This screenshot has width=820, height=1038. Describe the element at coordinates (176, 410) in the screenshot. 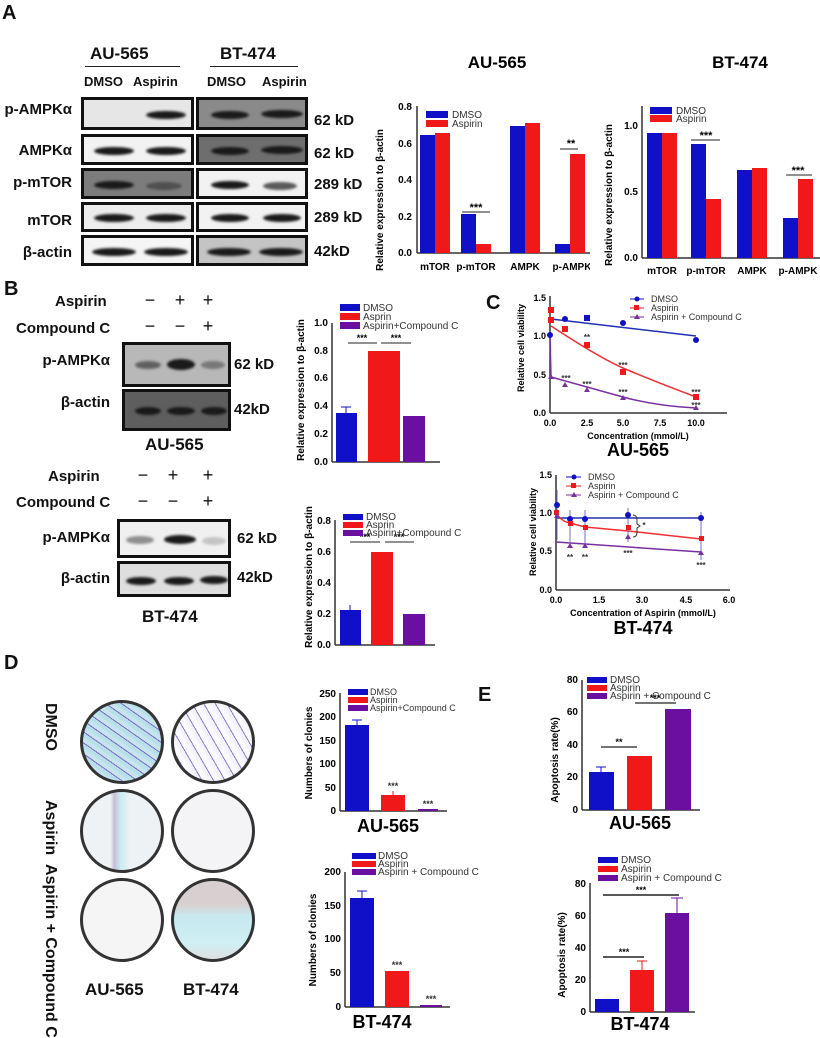

I see `blot-b-au565-b-actin` at that location.